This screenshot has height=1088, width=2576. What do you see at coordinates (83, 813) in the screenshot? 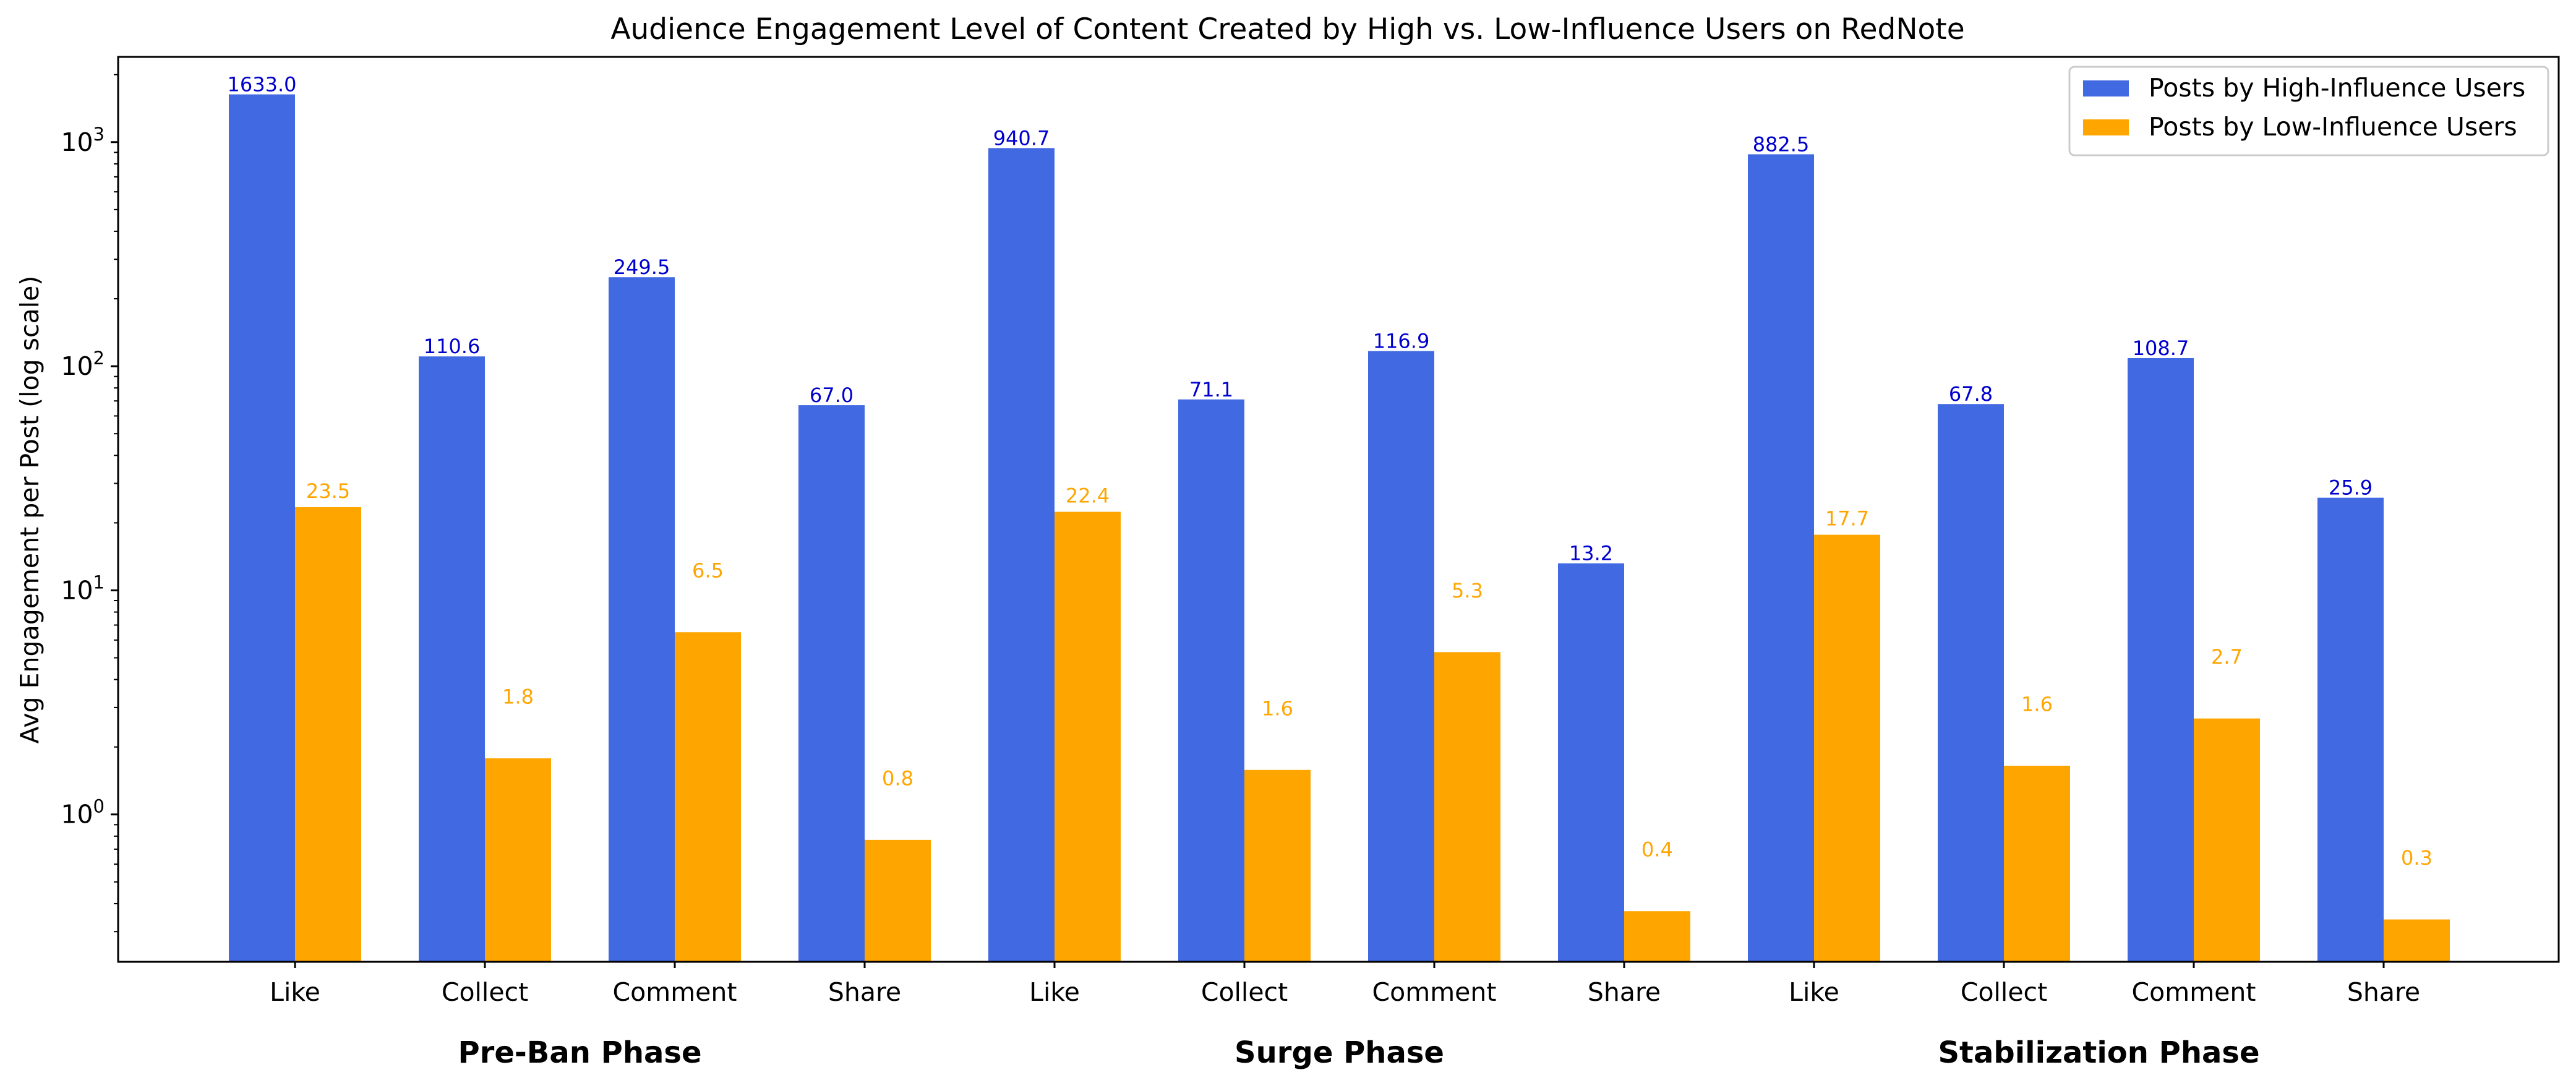
I see `y-tick-label: 100` at bounding box center [83, 813].